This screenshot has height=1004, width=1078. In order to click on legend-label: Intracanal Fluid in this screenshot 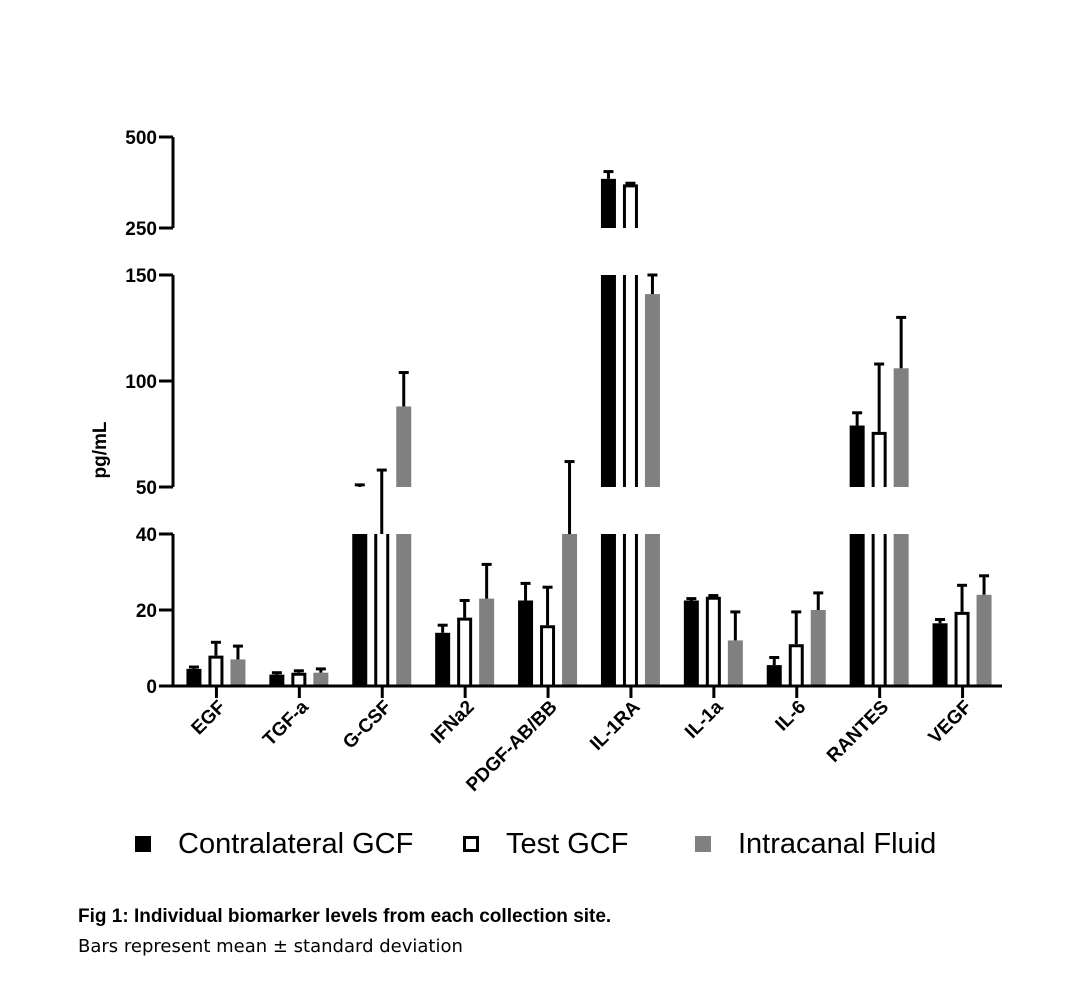, I will do `click(837, 844)`.